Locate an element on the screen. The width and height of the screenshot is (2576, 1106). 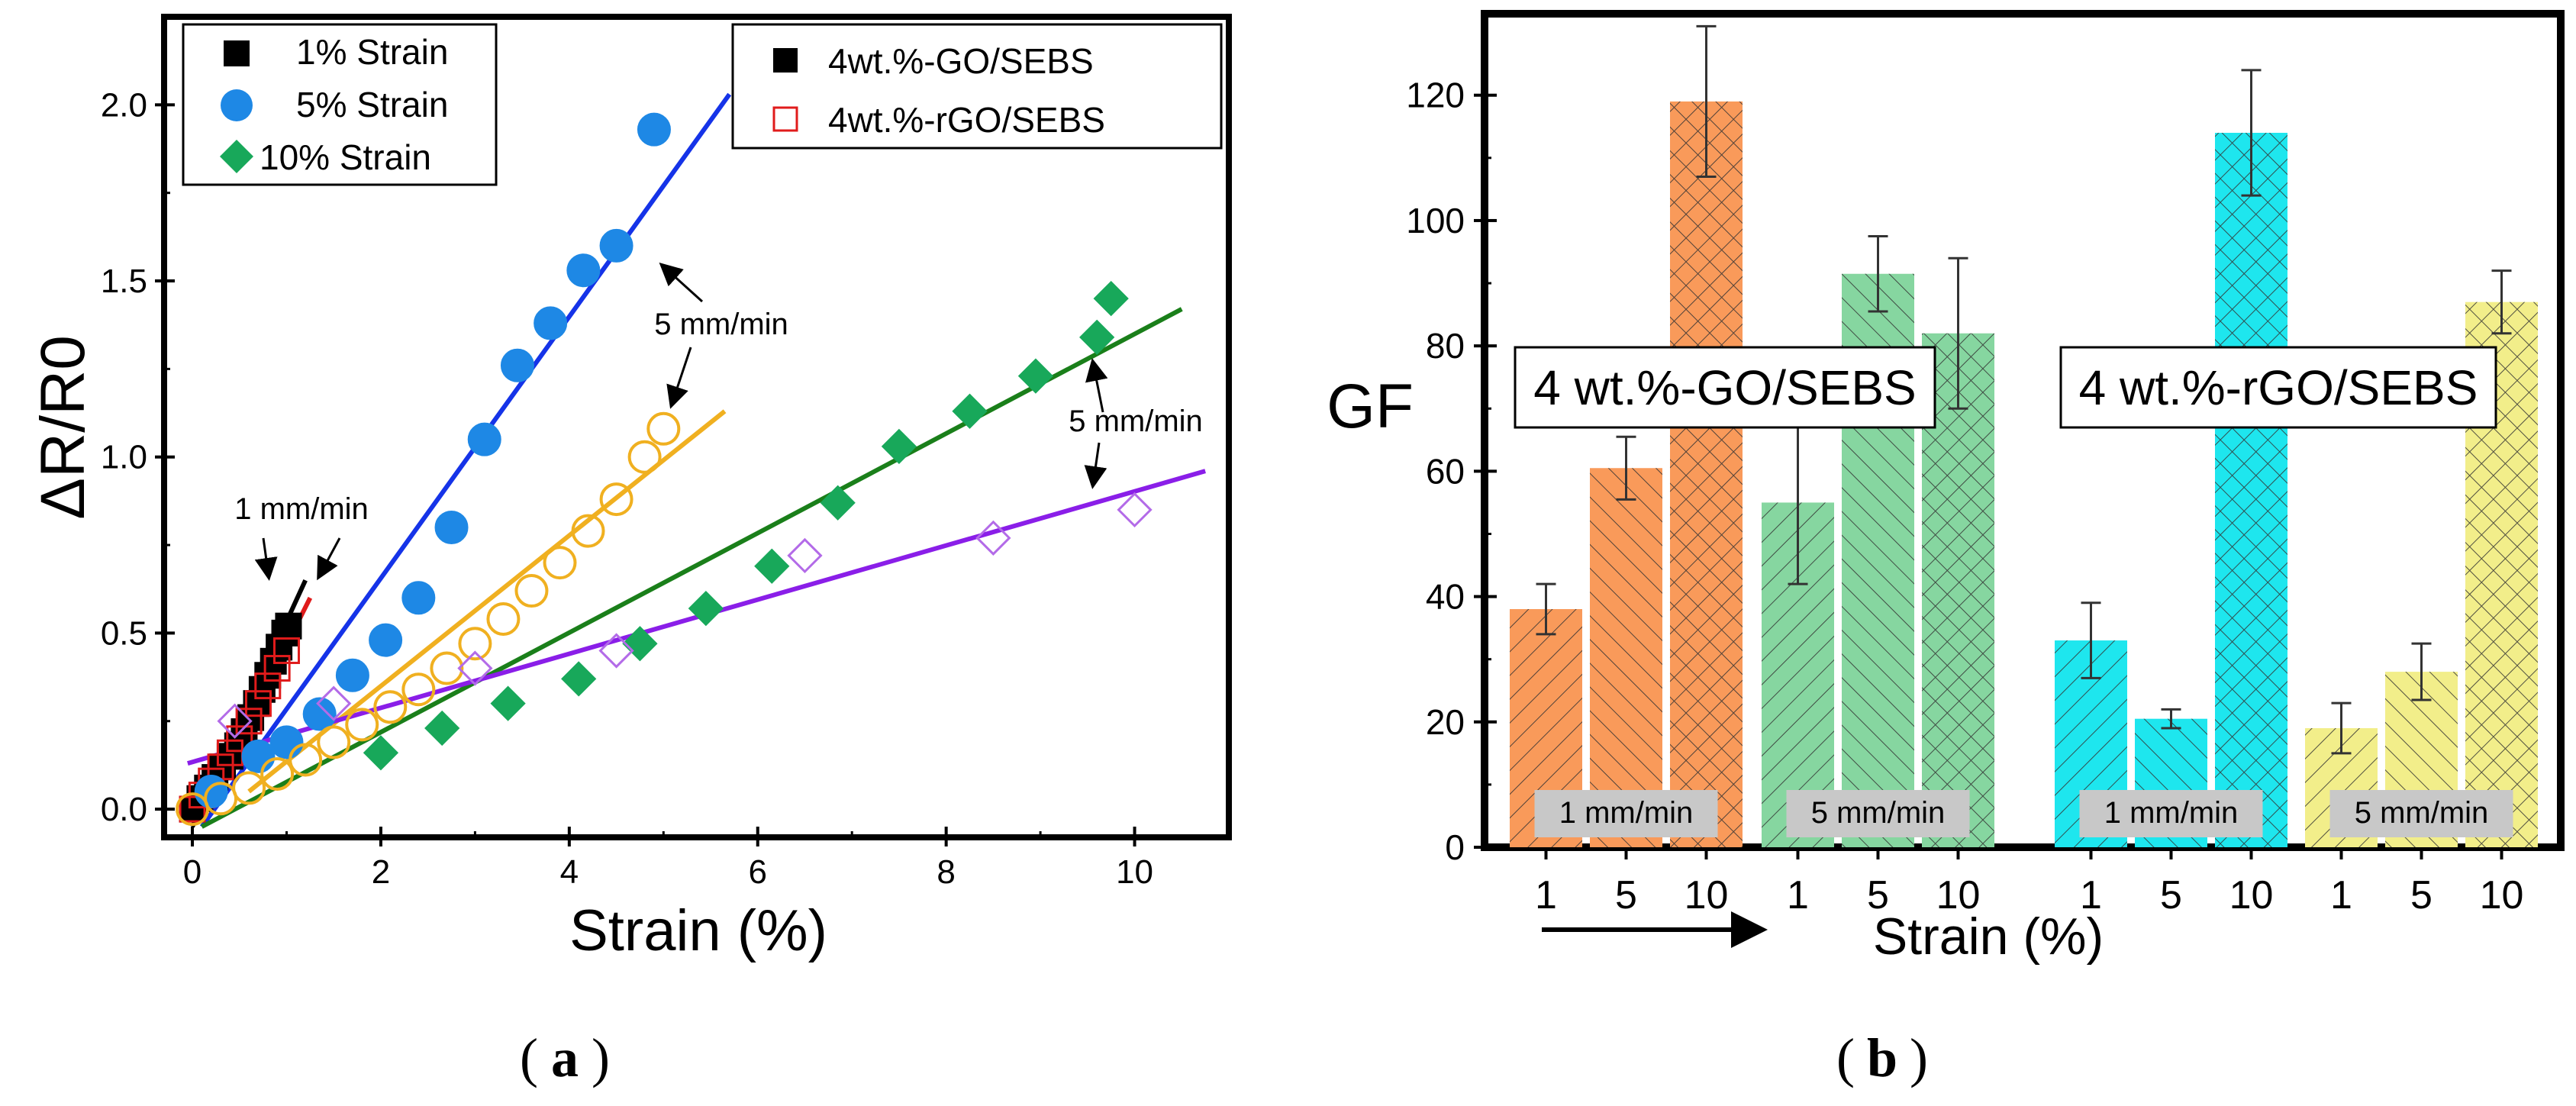
legend-item-10pct: 10% Strain is located at coordinates (326, 157).